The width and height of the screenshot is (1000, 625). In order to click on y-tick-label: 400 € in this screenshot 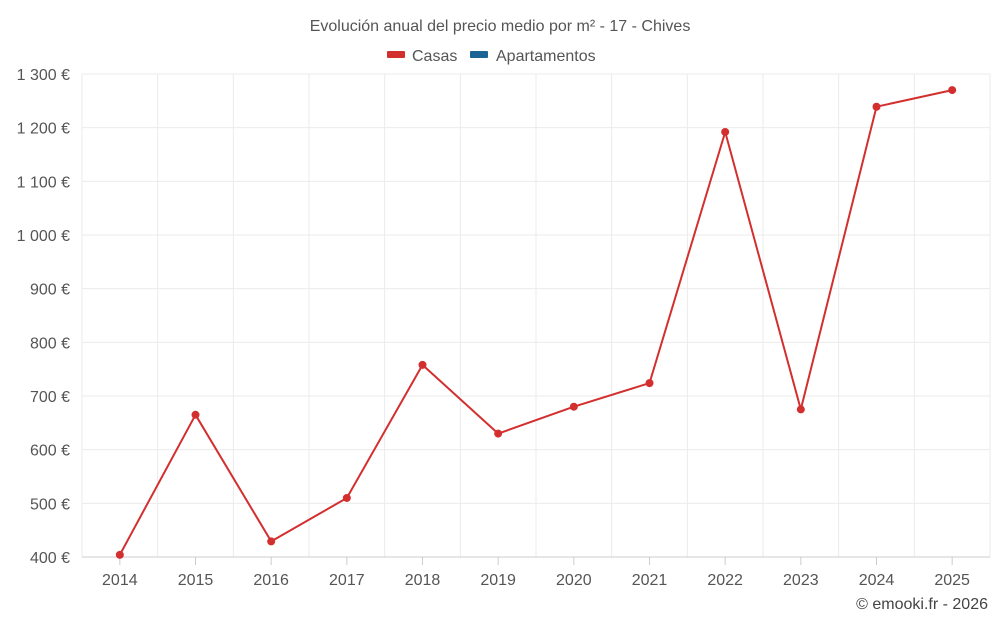, I will do `click(50, 558)`.